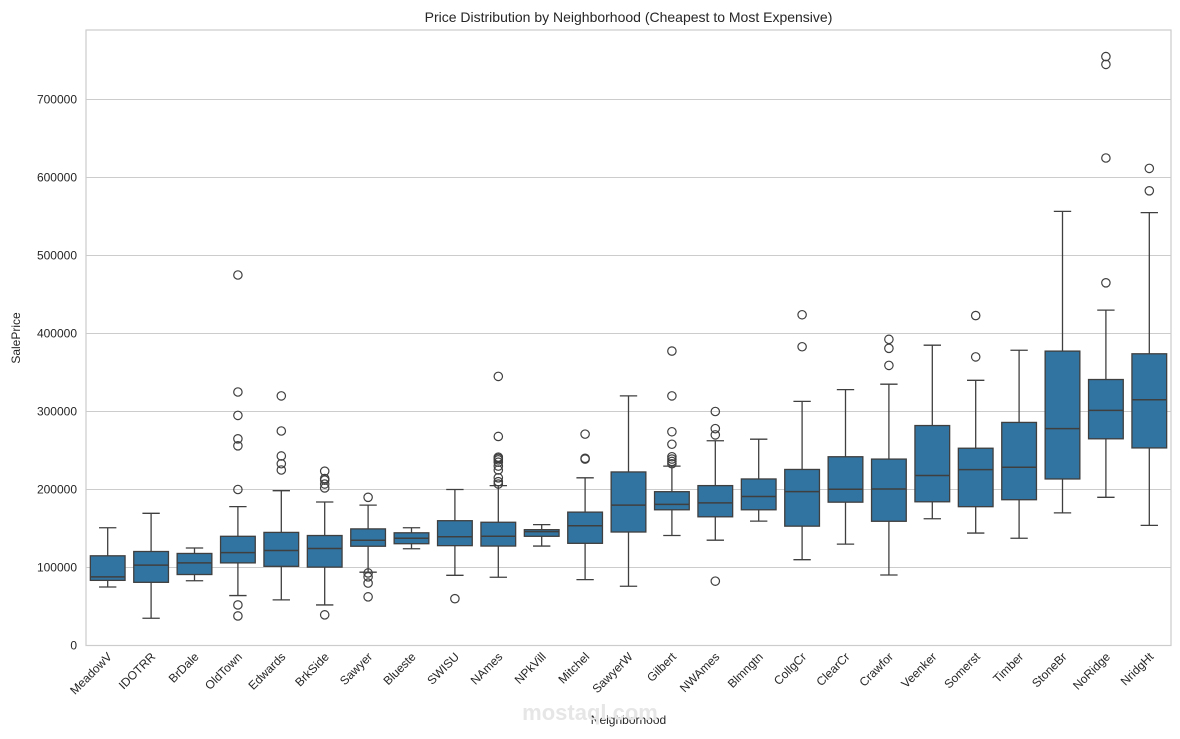  What do you see at coordinates (1062, 362) in the screenshot?
I see `box-StoneBr` at bounding box center [1062, 362].